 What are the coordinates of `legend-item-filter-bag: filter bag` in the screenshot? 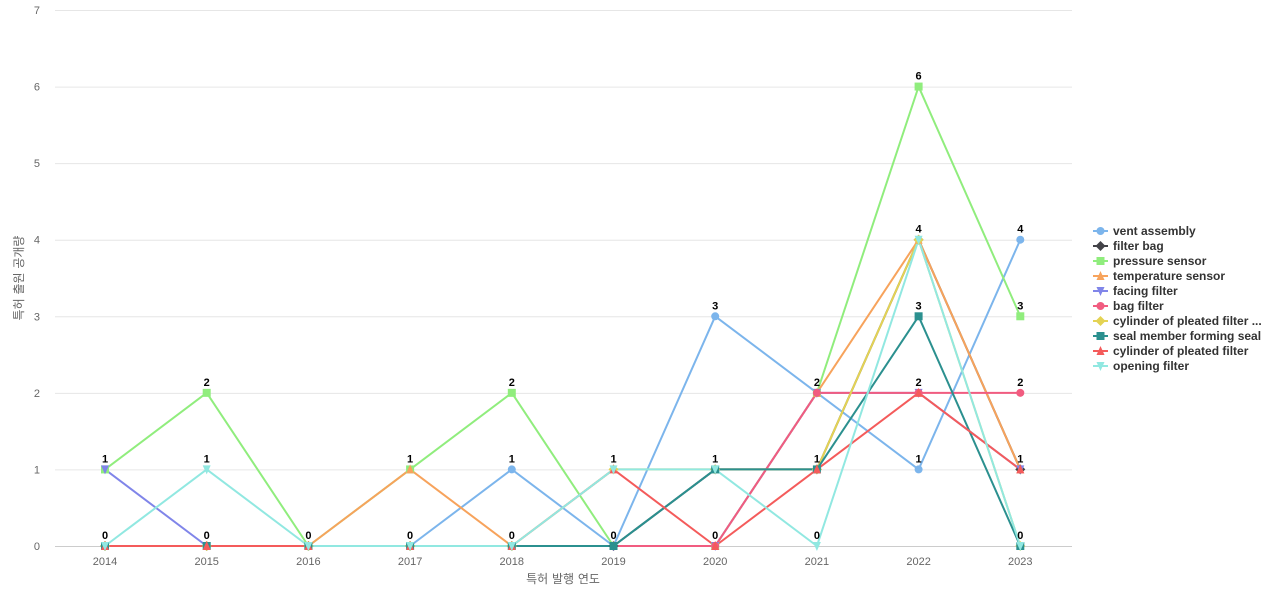 It's located at (1128, 246).